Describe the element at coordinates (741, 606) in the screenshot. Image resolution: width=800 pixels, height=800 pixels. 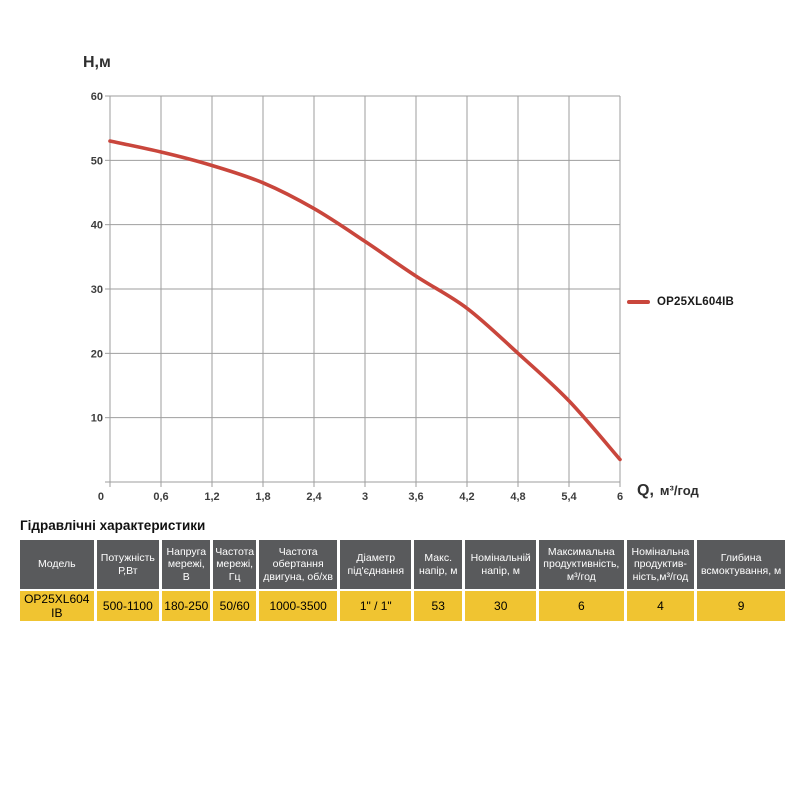
I see `table-cell: 9` at that location.